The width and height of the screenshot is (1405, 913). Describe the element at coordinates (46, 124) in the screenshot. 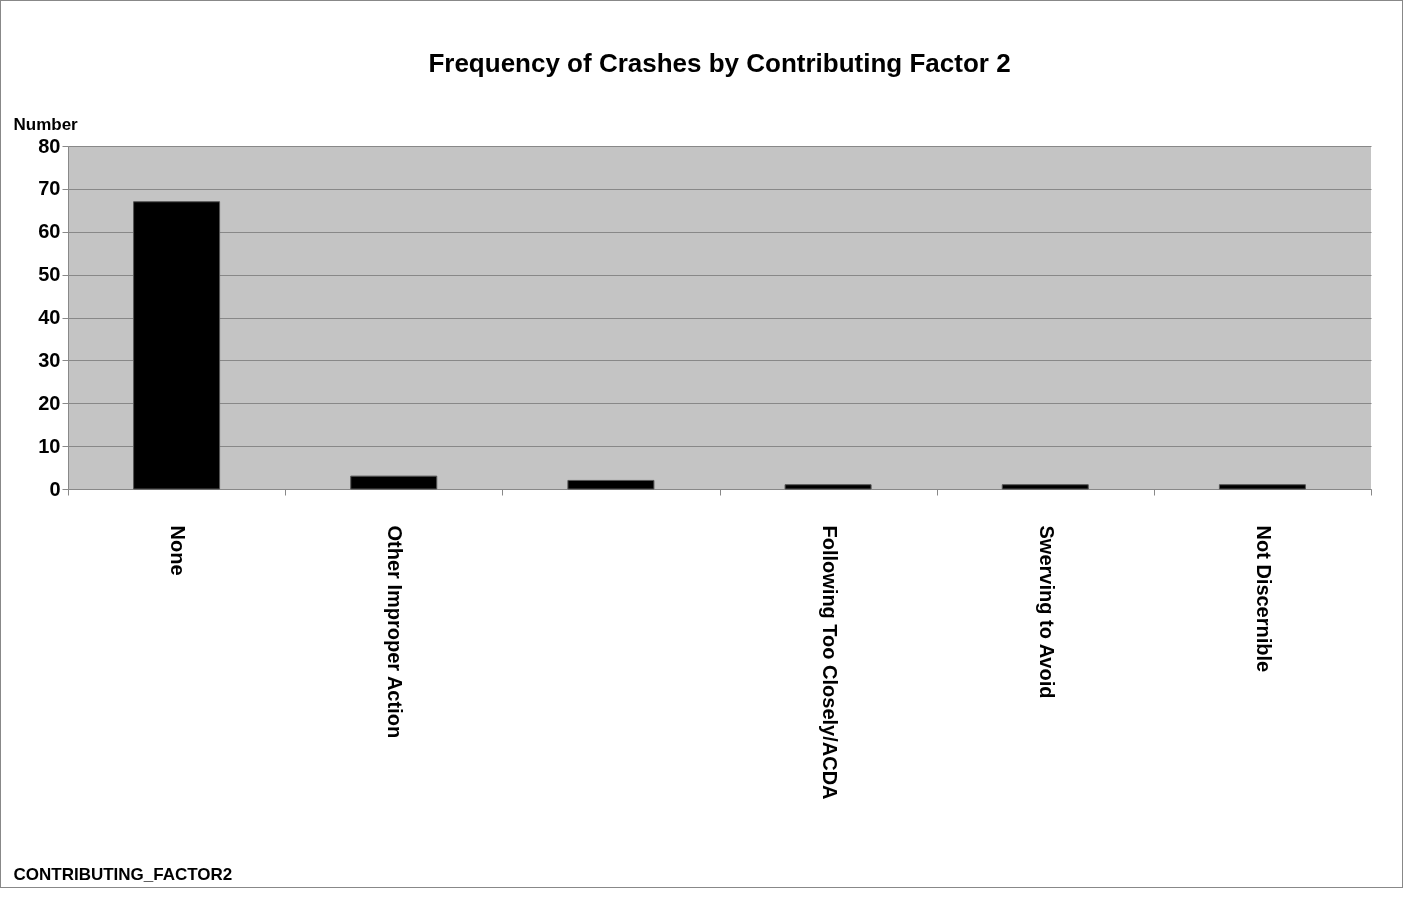

I see `y-axis-title: Number` at that location.